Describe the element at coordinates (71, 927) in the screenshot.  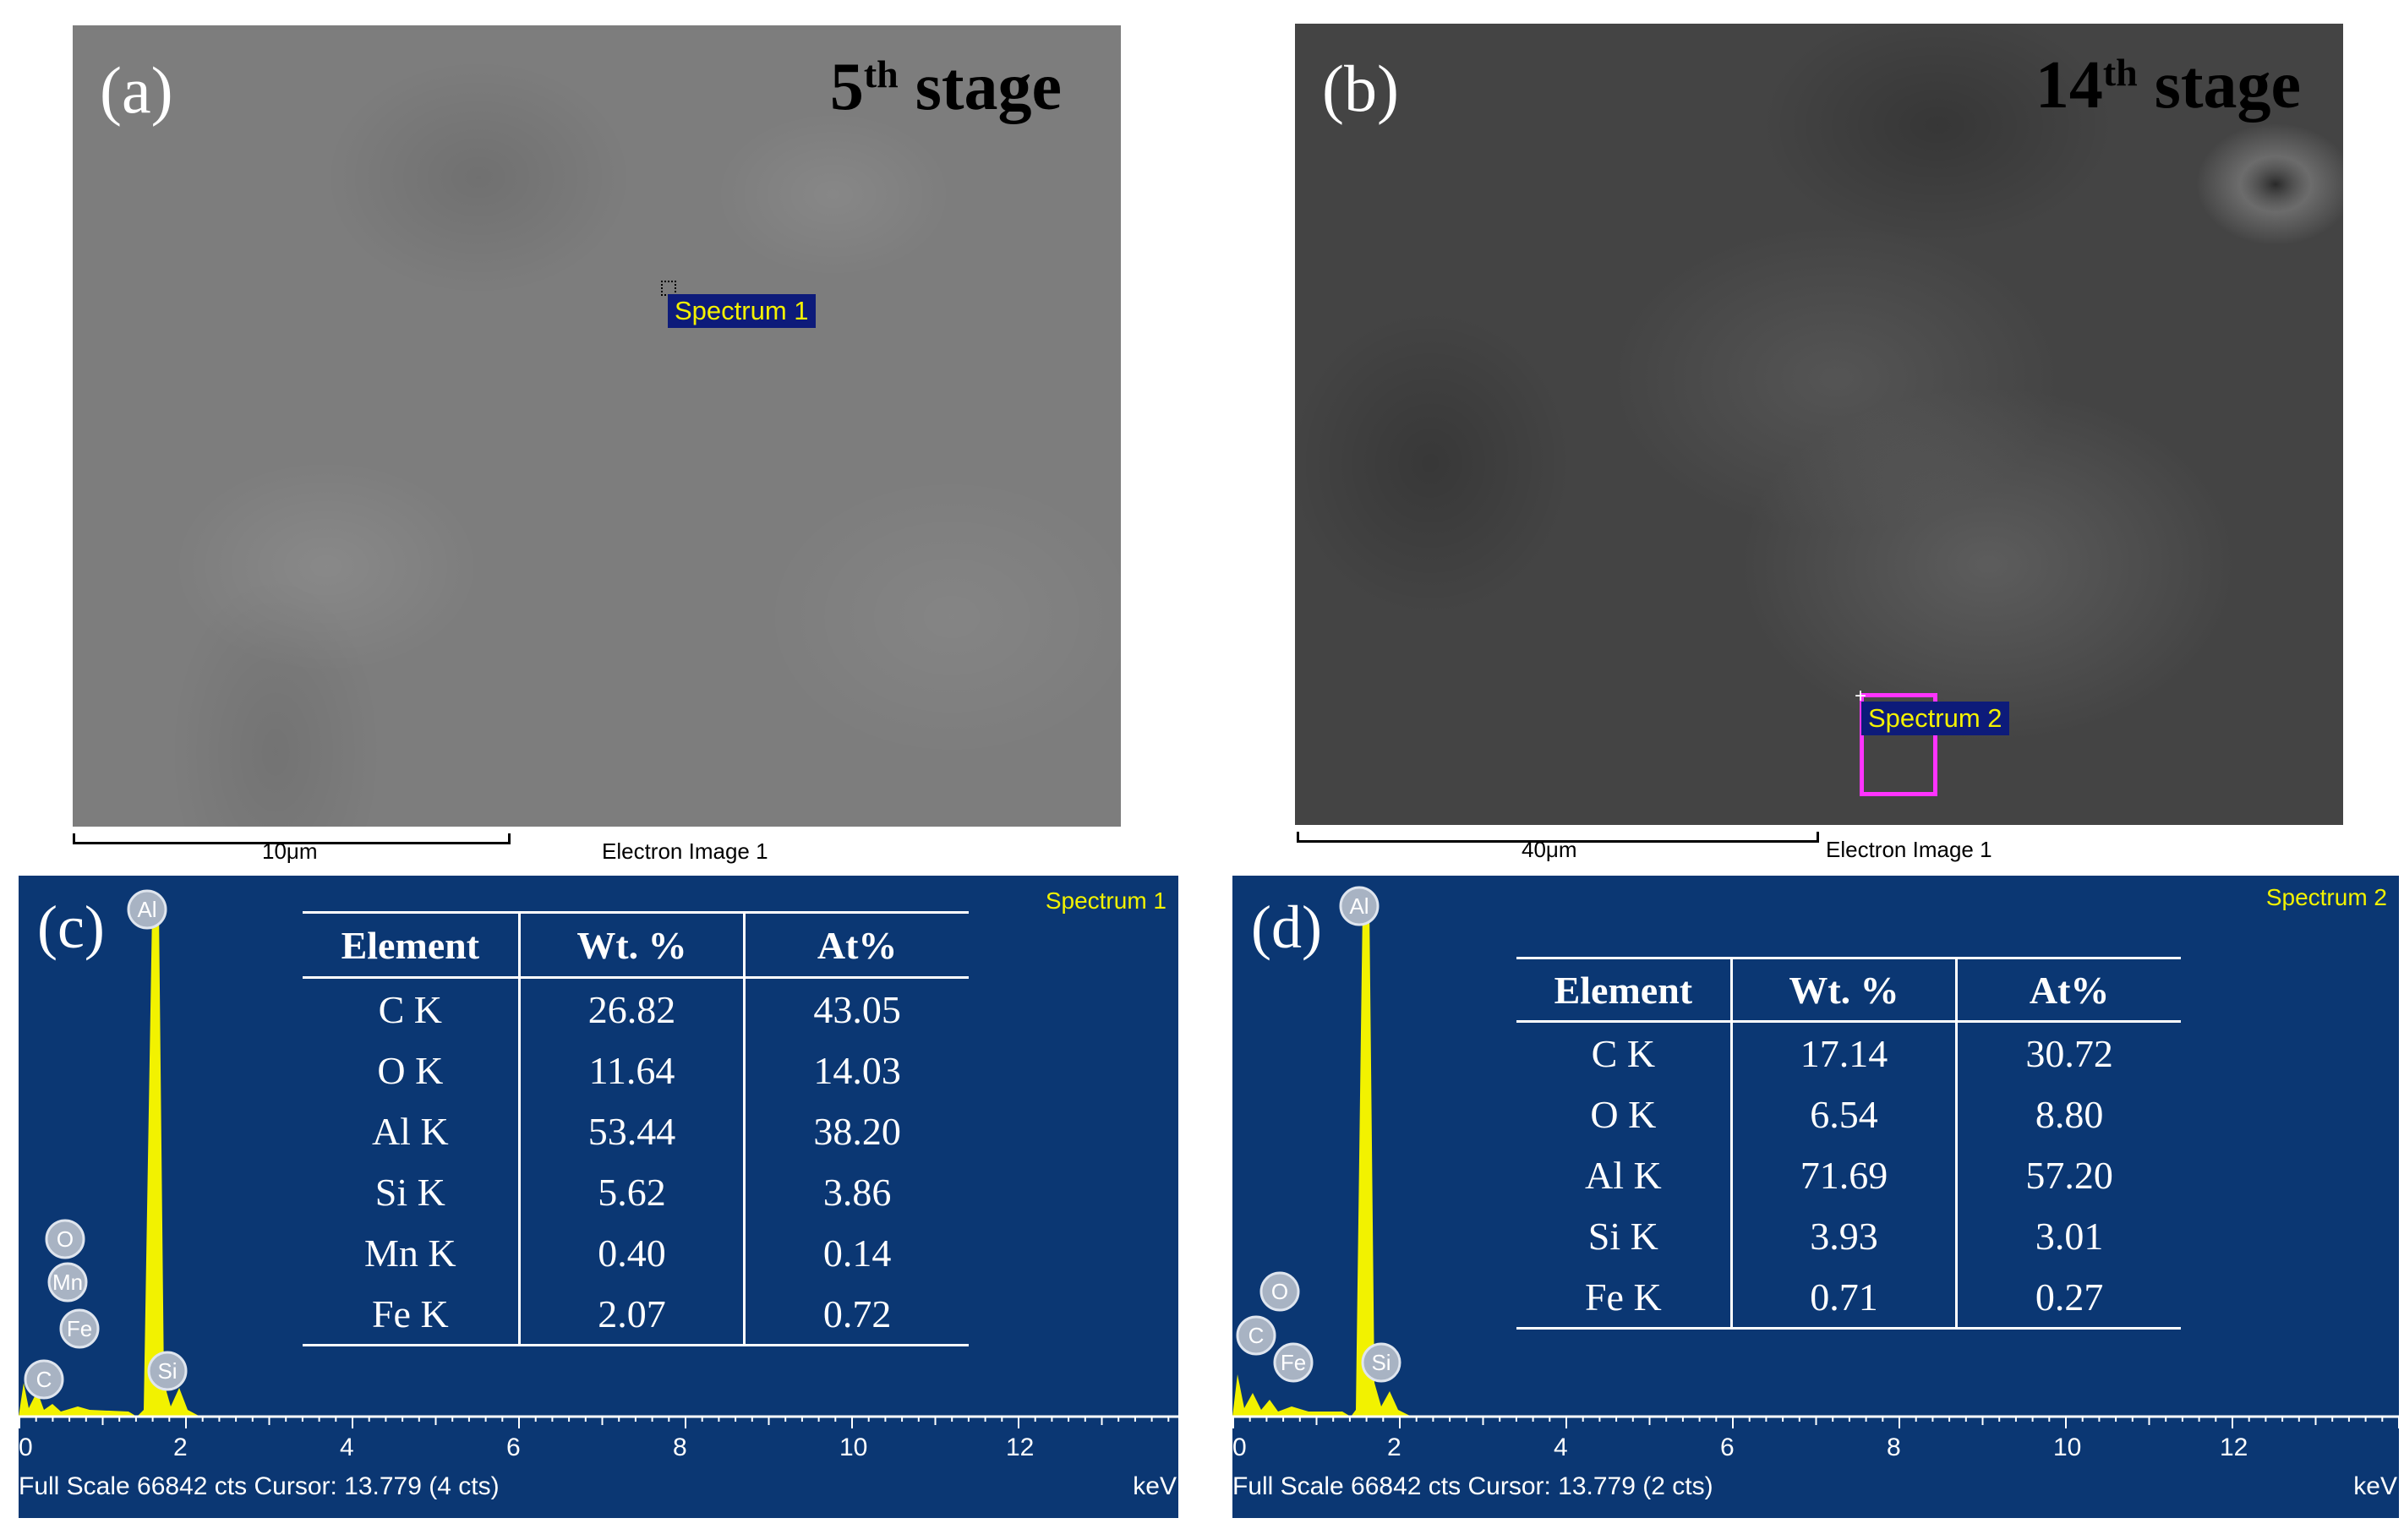
I see `panel-label-c: (c)` at that location.